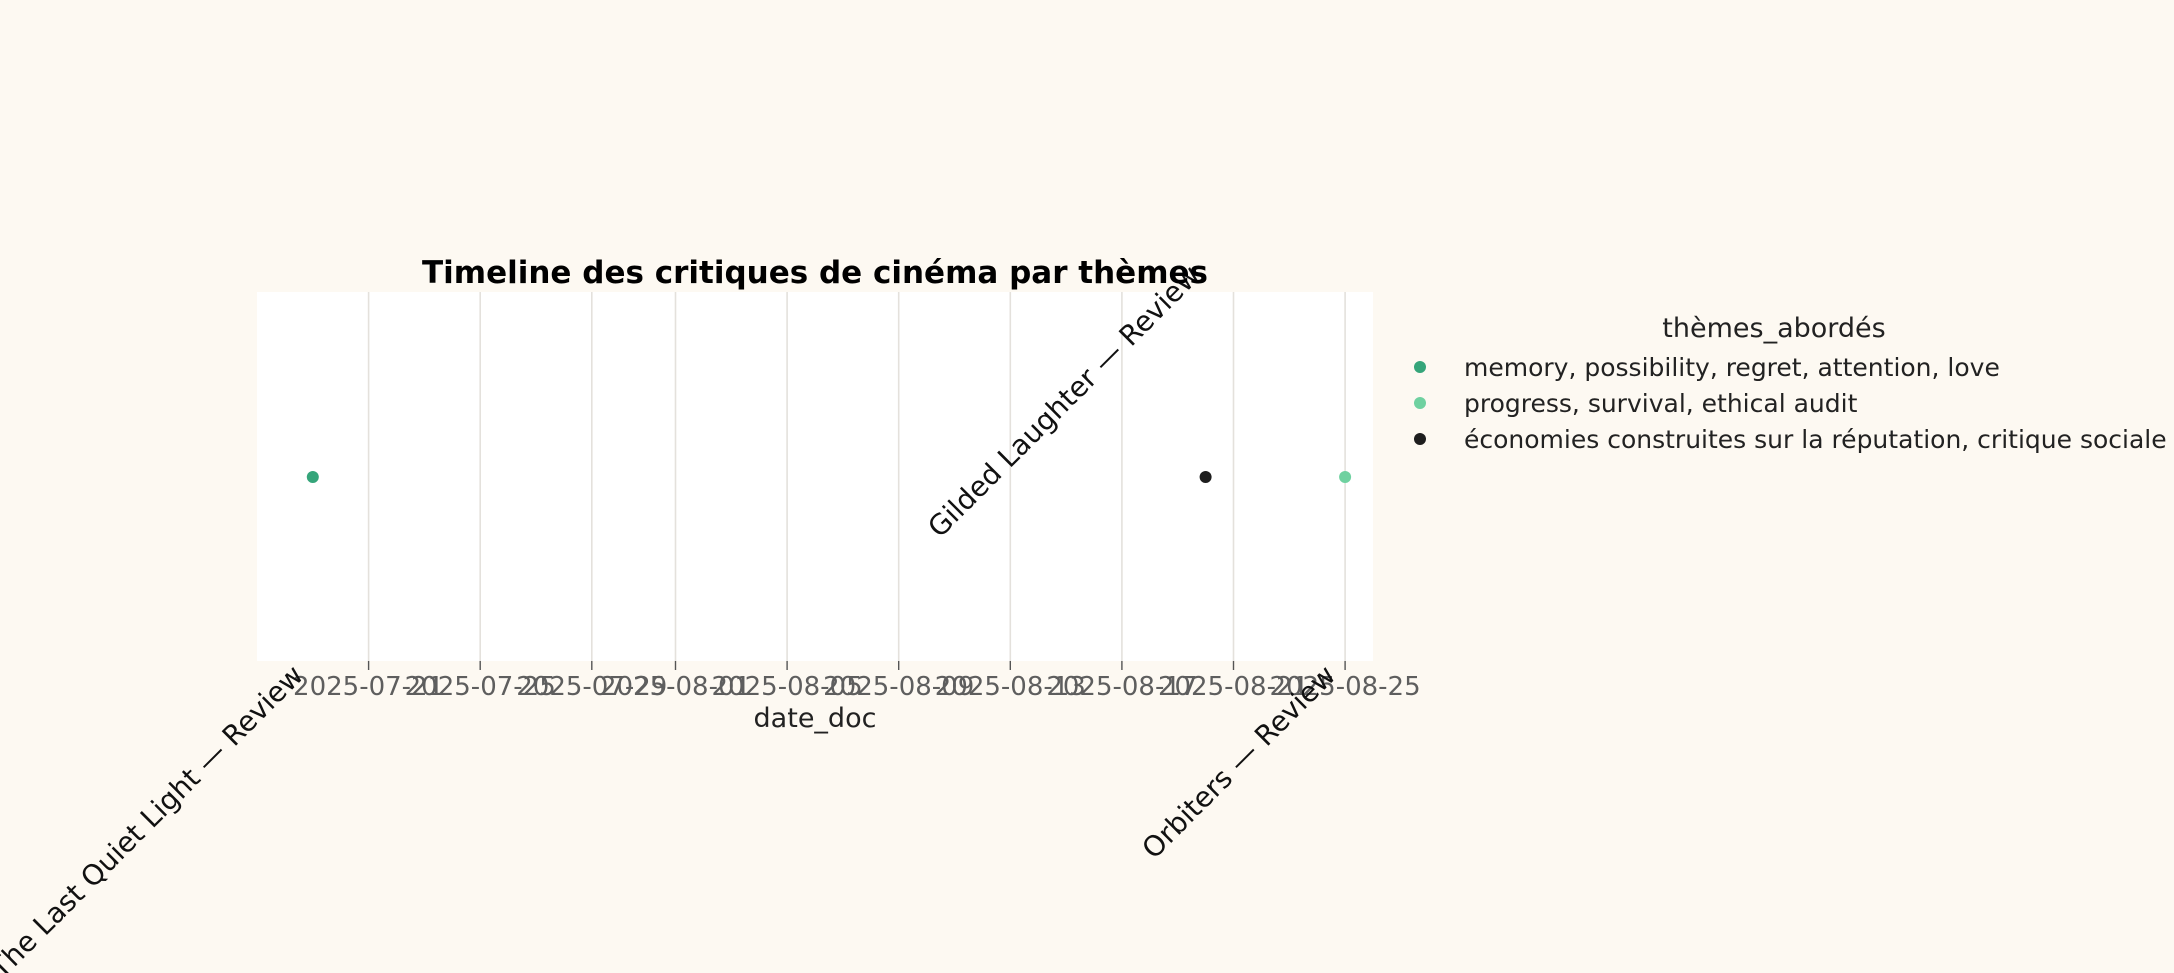 This screenshot has width=2174, height=973. What do you see at coordinates (815, 718) in the screenshot?
I see `x-axis-label: date_doc` at bounding box center [815, 718].